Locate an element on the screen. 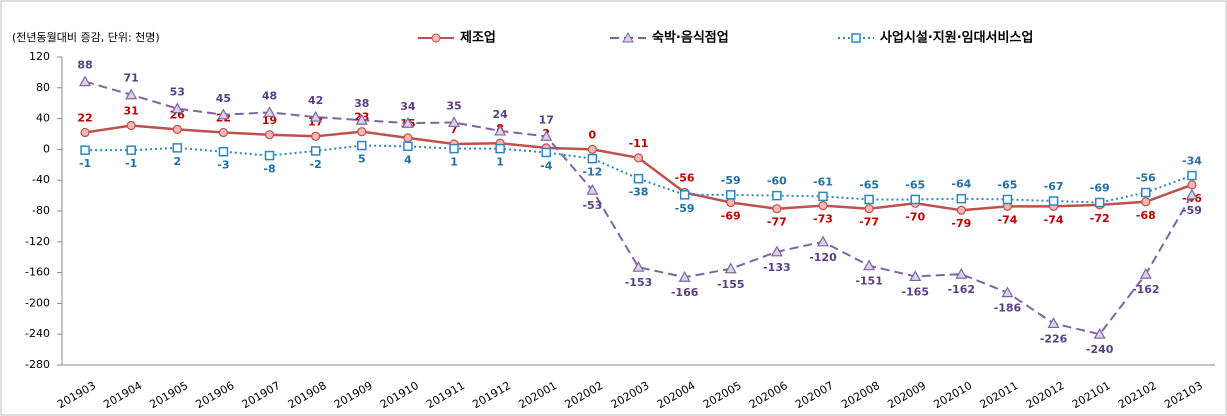 Image resolution: width=1227 pixels, height=416 pixels. annotation: (전년동월대비 증감, 단위: 천명) is located at coordinates (86, 37).